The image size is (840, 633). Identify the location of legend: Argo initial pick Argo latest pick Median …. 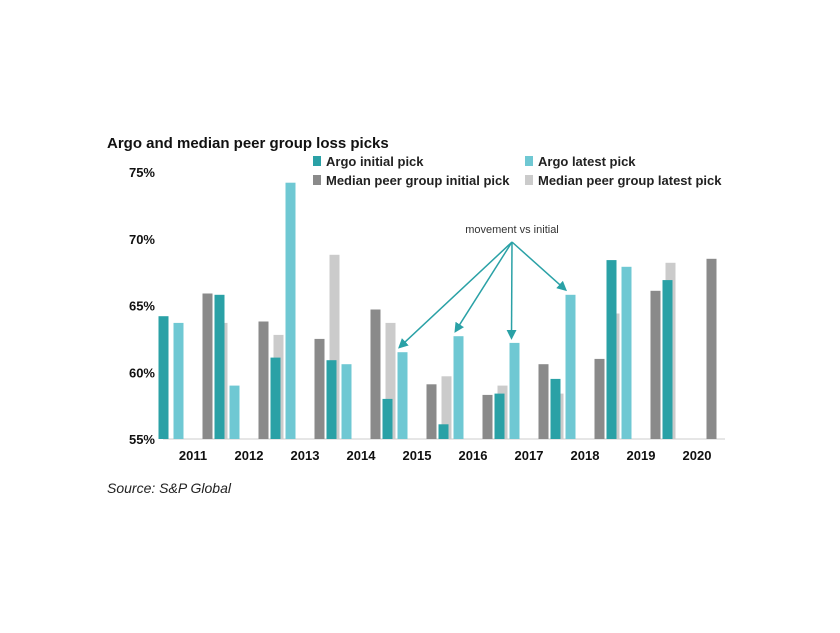
(517, 171).